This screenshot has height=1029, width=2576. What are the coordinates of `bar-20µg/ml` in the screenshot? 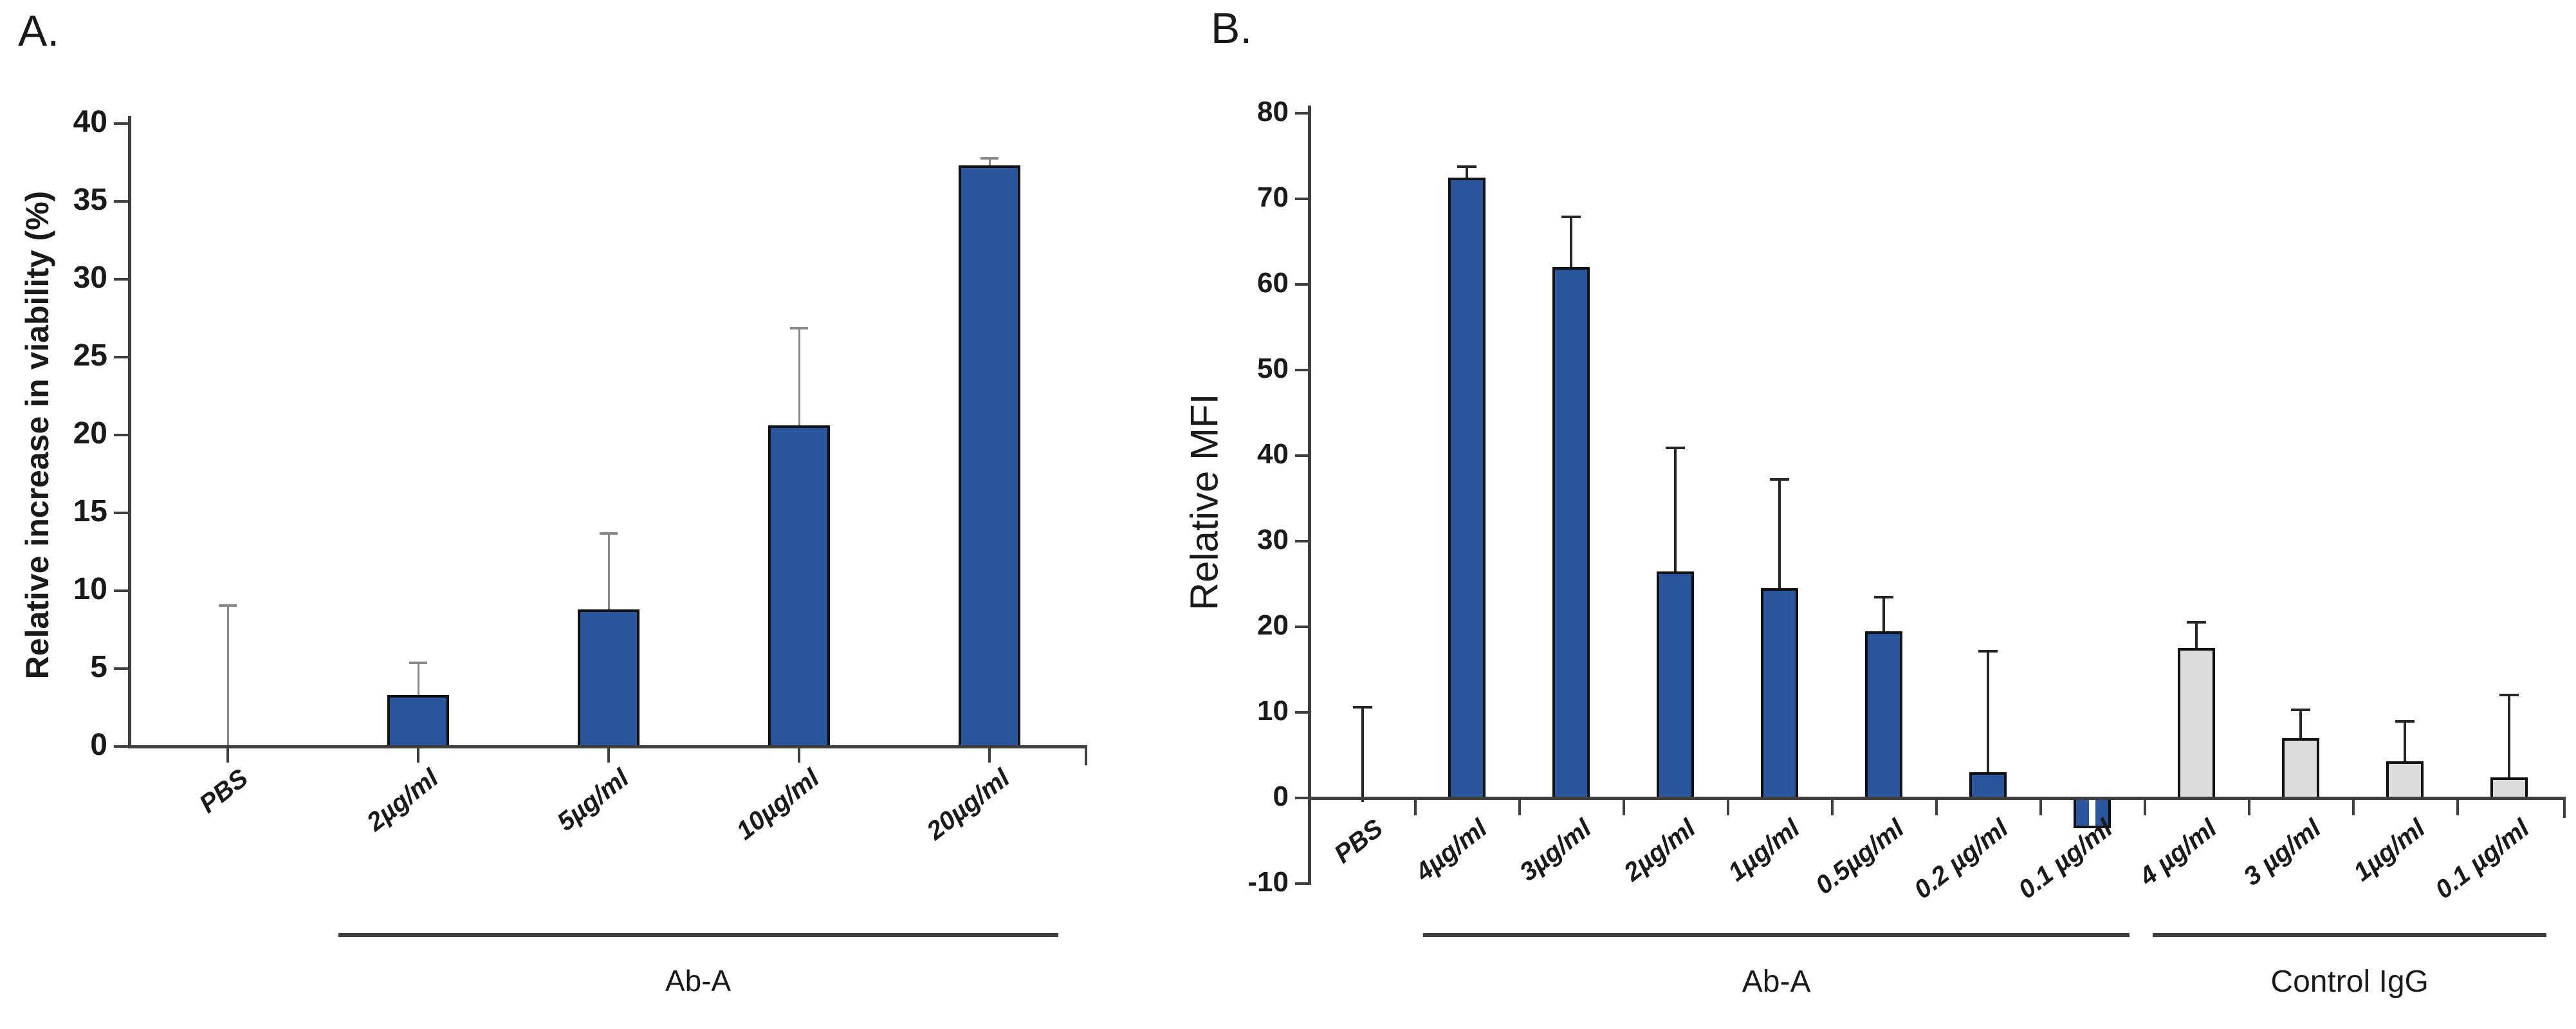 It's located at (989, 457).